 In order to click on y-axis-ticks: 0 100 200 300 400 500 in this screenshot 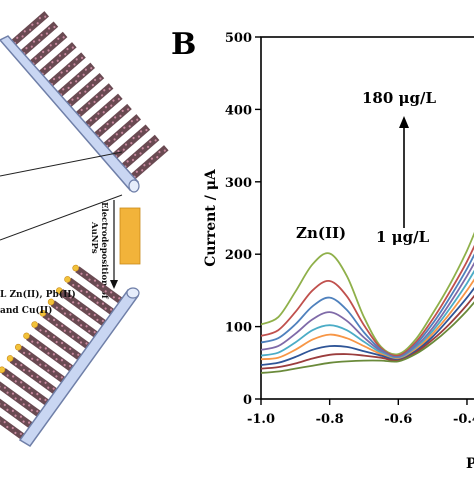, I will do `click(243, 219)`.